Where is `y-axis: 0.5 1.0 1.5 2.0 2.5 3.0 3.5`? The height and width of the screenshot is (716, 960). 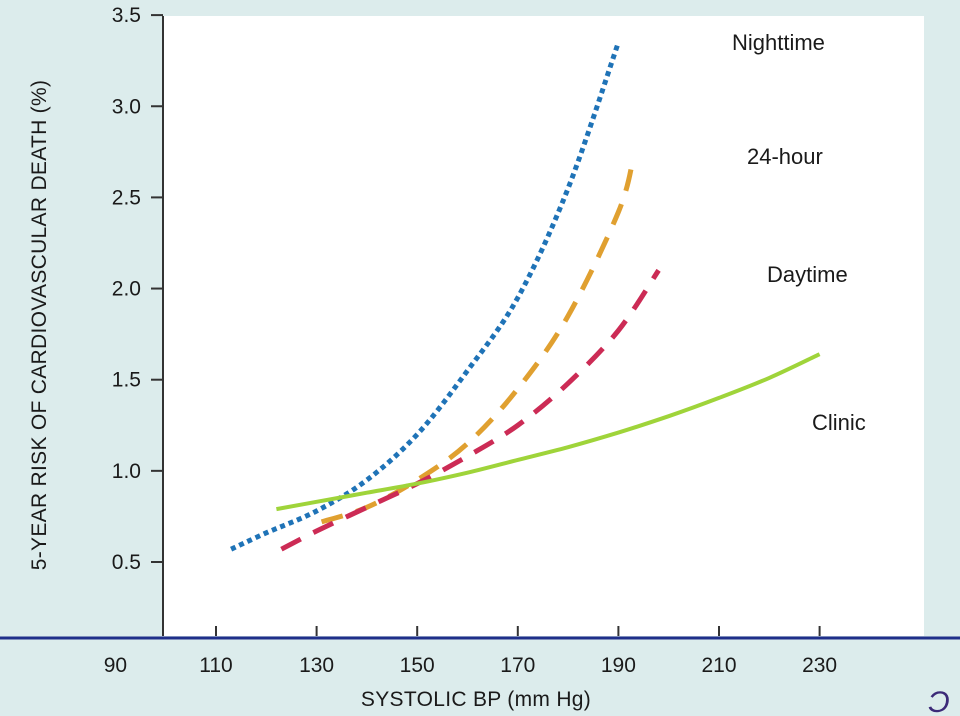
y-axis: 0.5 1.0 1.5 2.0 2.5 3.0 3.5 is located at coordinates (138, 320).